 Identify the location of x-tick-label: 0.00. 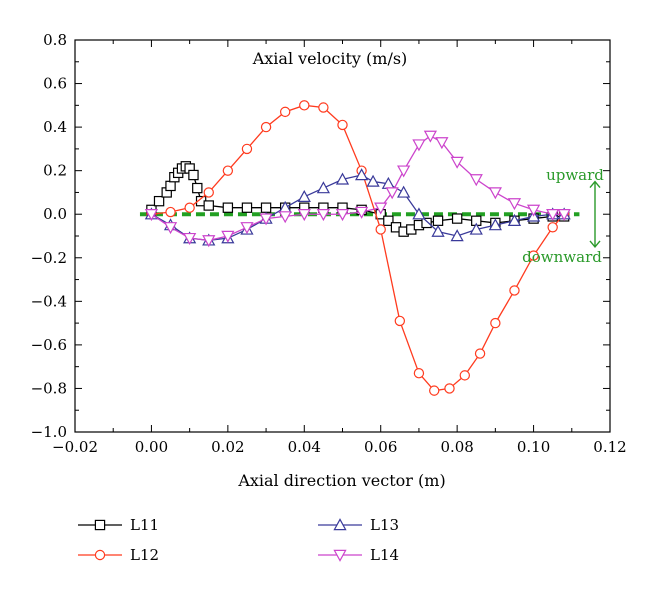
(151, 447).